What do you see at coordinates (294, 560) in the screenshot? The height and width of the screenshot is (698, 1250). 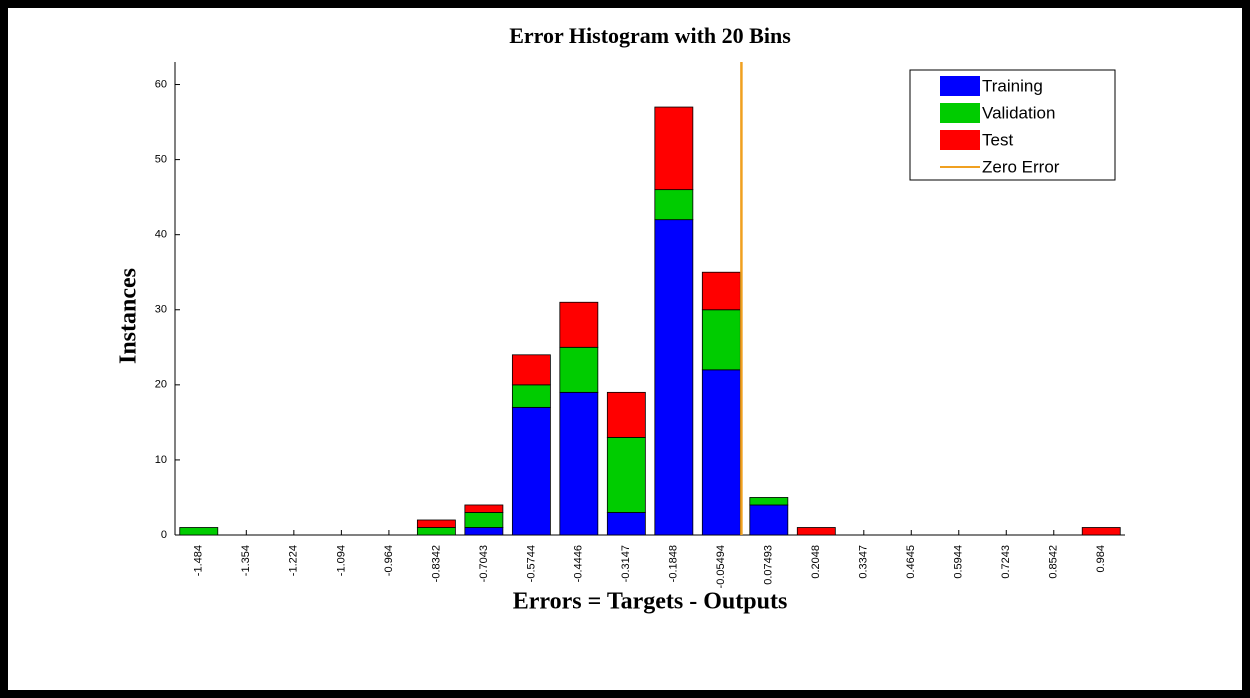 I see `x-tick-label: -1.224` at bounding box center [294, 560].